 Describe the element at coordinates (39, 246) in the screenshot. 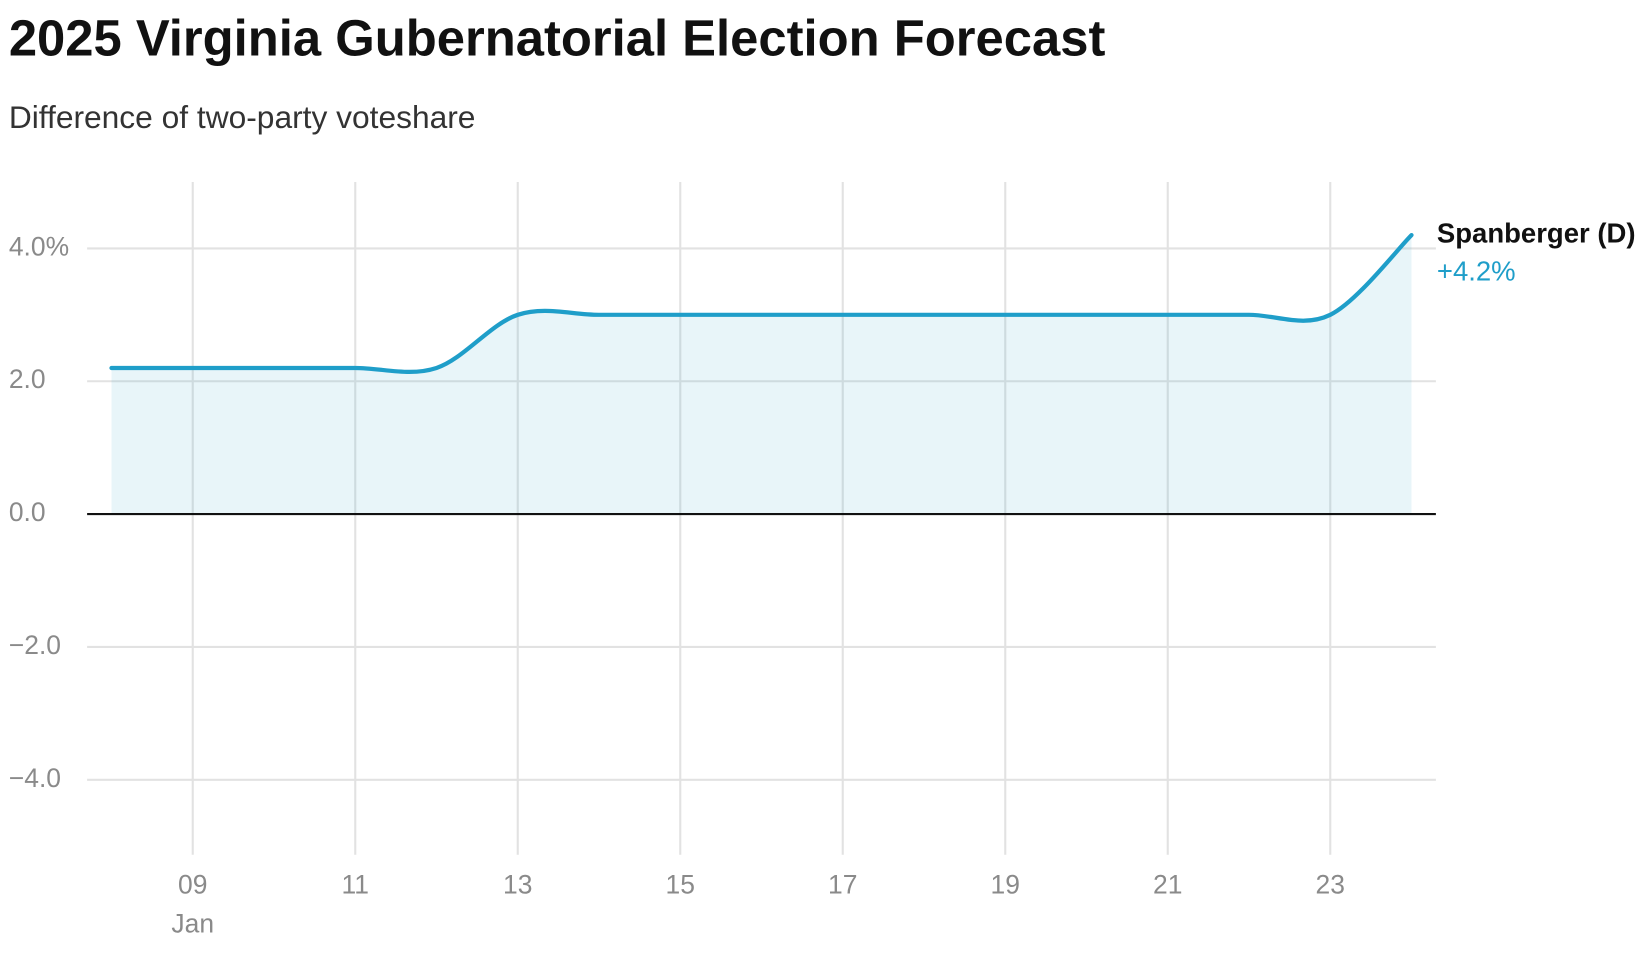

I see `y-tick-label: 4.0%` at that location.